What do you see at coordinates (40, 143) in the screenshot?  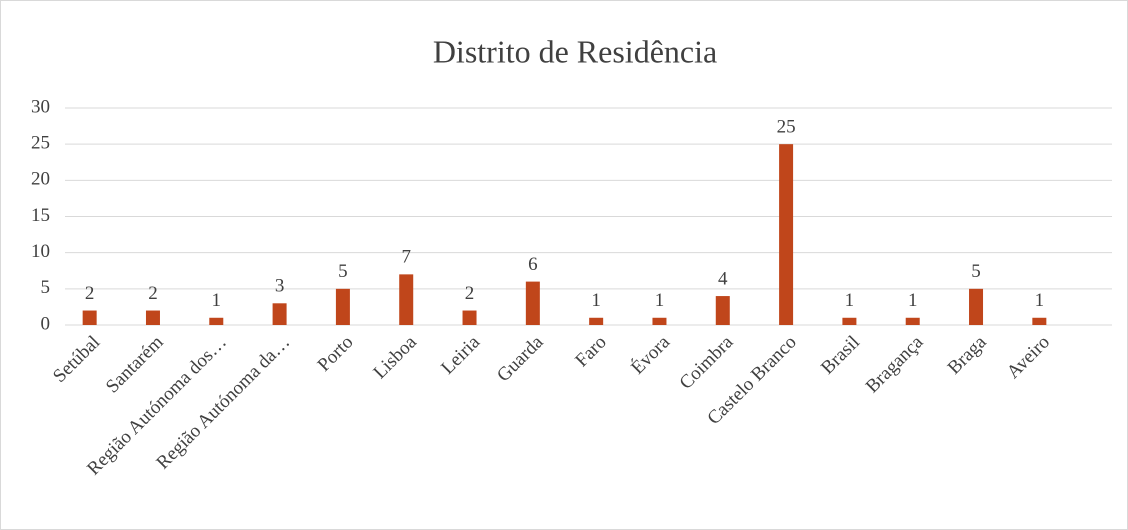 I see `y-tick-label: 25` at bounding box center [40, 143].